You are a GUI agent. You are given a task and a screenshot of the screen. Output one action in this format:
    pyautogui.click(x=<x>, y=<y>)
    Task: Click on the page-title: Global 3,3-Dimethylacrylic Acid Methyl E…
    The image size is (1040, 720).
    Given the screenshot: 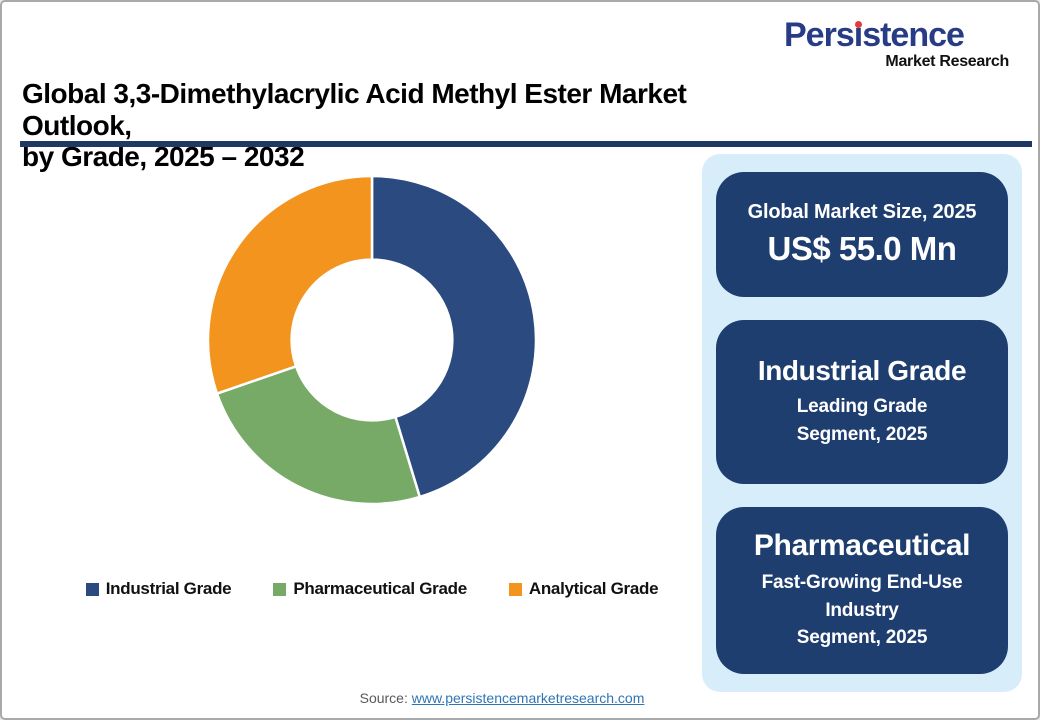 What is the action you would take?
    pyautogui.click(x=402, y=125)
    